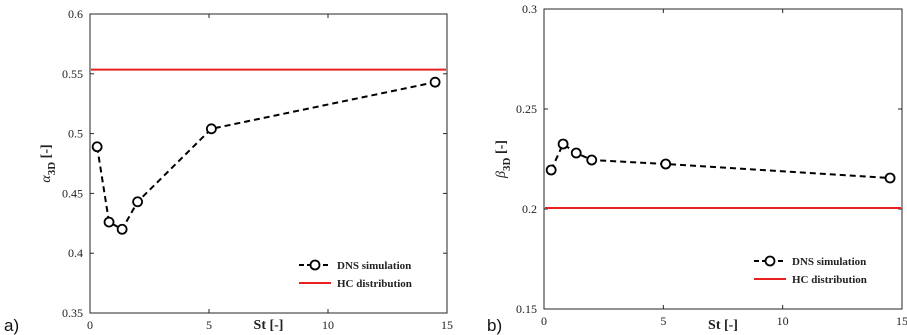 Image resolution: width=907 pixels, height=335 pixels. I want to click on y-tick-label: 0.4, so click(75, 253).